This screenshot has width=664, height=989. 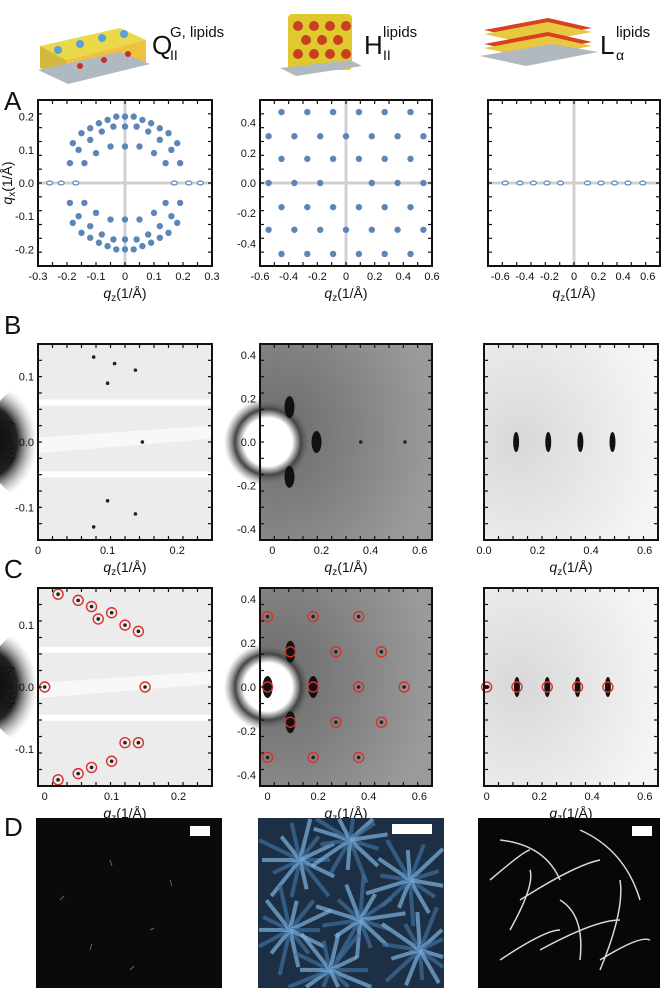 I want to click on micrograph-hexagonal, so click(x=351, y=903).